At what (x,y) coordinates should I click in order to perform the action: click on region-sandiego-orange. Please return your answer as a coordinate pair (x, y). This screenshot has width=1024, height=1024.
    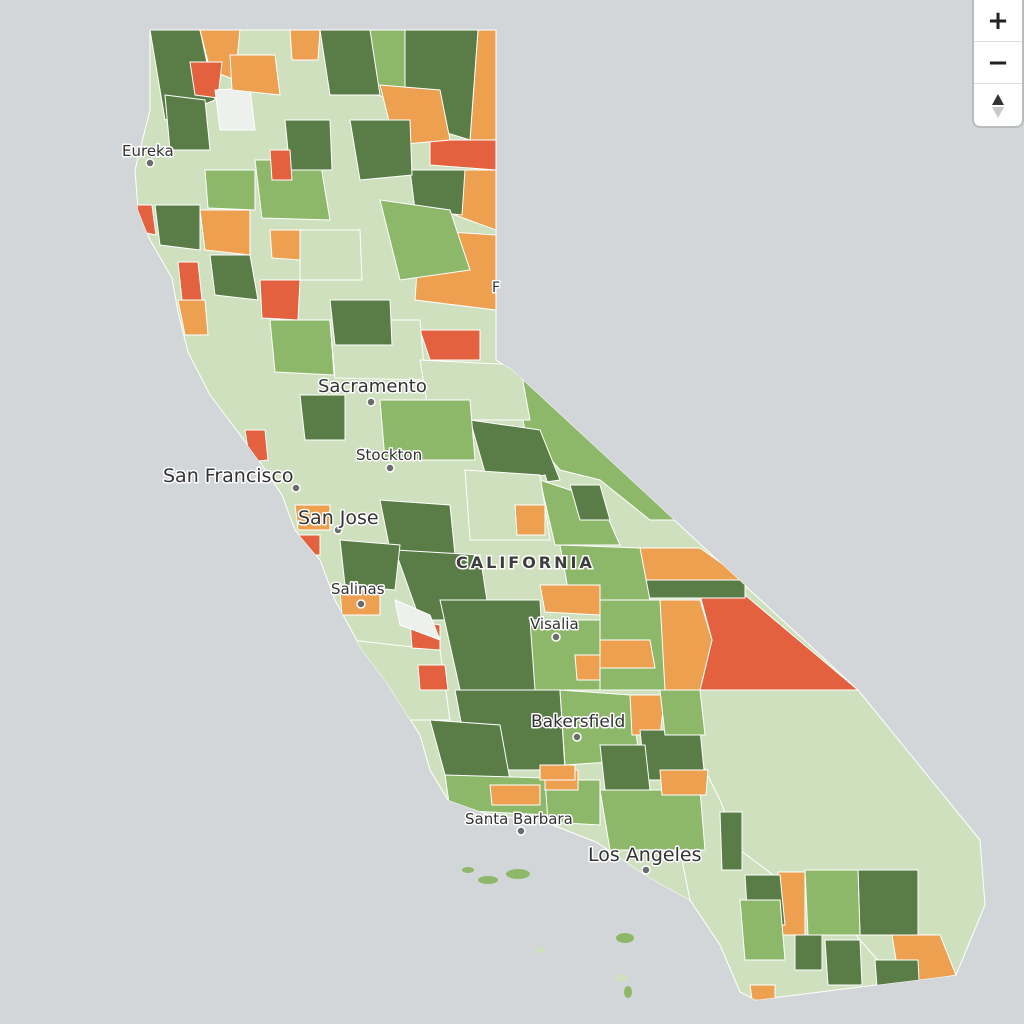
    Looking at the image, I should click on (762, 992).